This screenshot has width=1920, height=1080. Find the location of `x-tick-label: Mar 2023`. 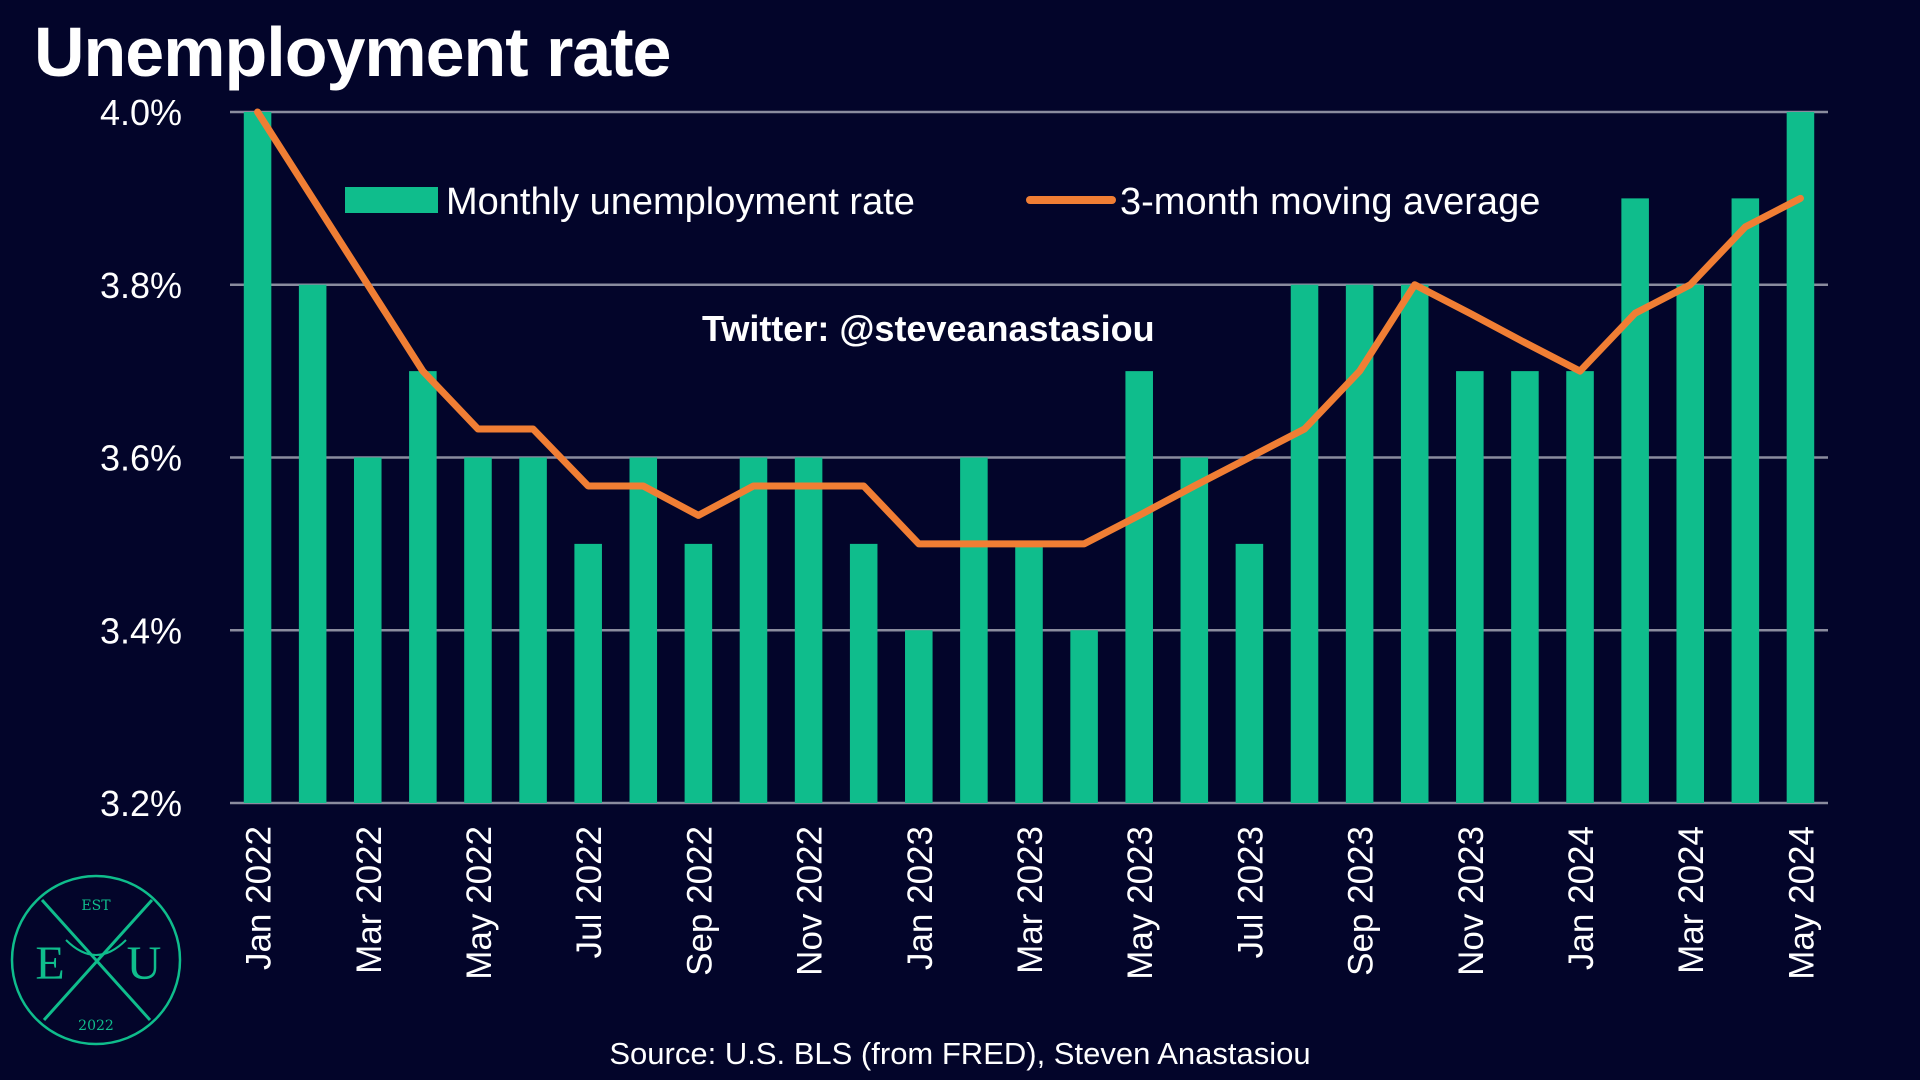

x-tick-label: Mar 2023 is located at coordinates (1030, 900).